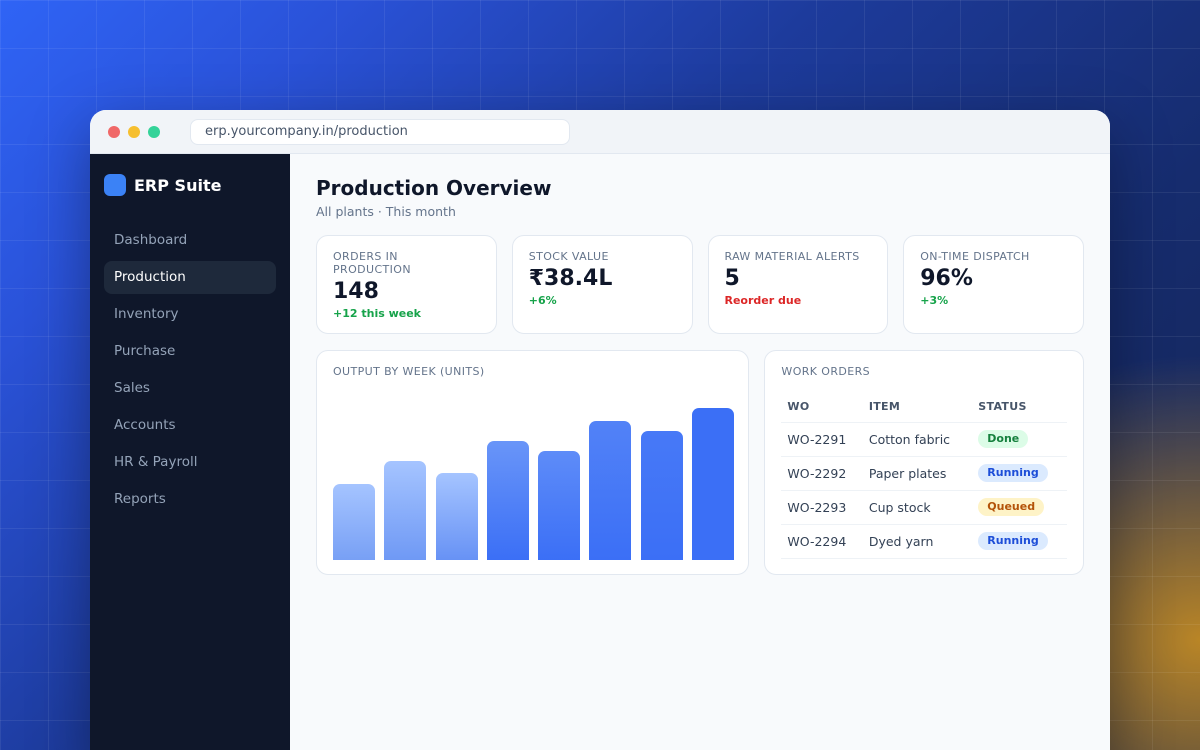  Describe the element at coordinates (826, 371) in the screenshot. I see `work-orders-title: Work orders` at that location.